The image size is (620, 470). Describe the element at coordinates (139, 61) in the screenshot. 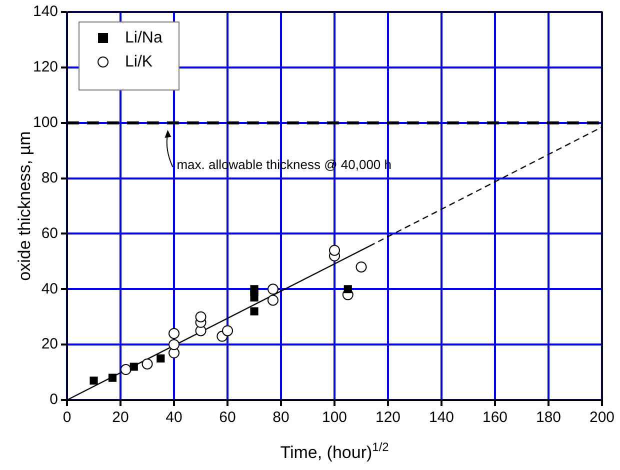

I see `legend-label: Li/K` at that location.